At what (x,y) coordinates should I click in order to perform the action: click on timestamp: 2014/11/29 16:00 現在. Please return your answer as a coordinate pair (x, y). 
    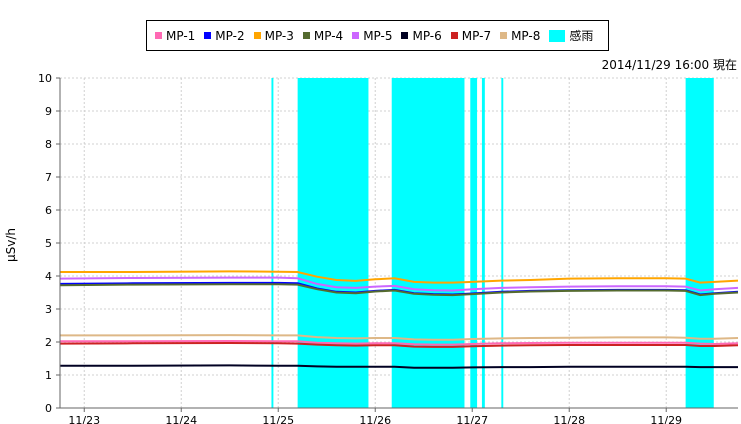
    Looking at the image, I should click on (669, 65).